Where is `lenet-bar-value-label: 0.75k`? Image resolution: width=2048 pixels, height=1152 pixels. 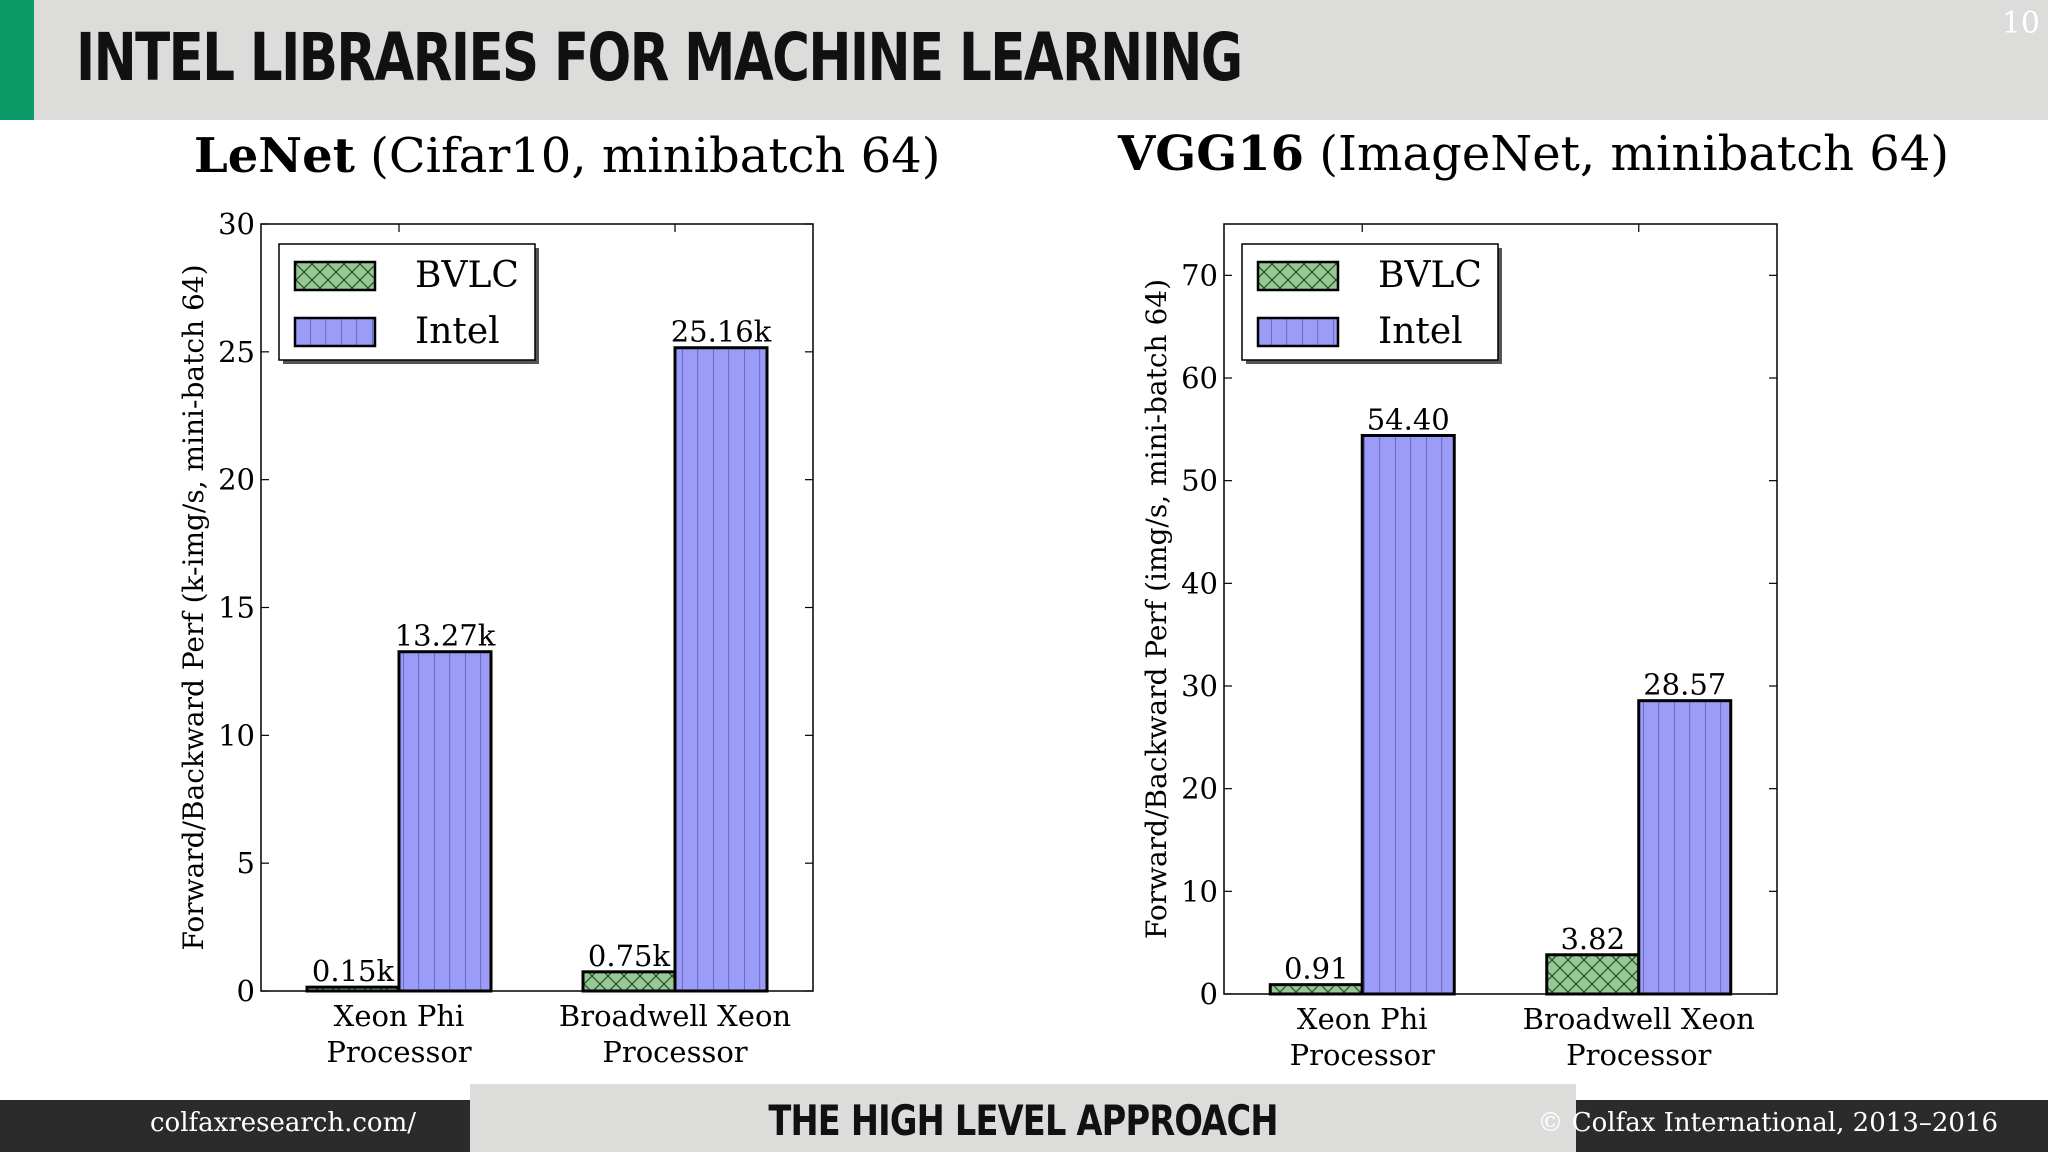
lenet-bar-value-label: 0.75k is located at coordinates (629, 956).